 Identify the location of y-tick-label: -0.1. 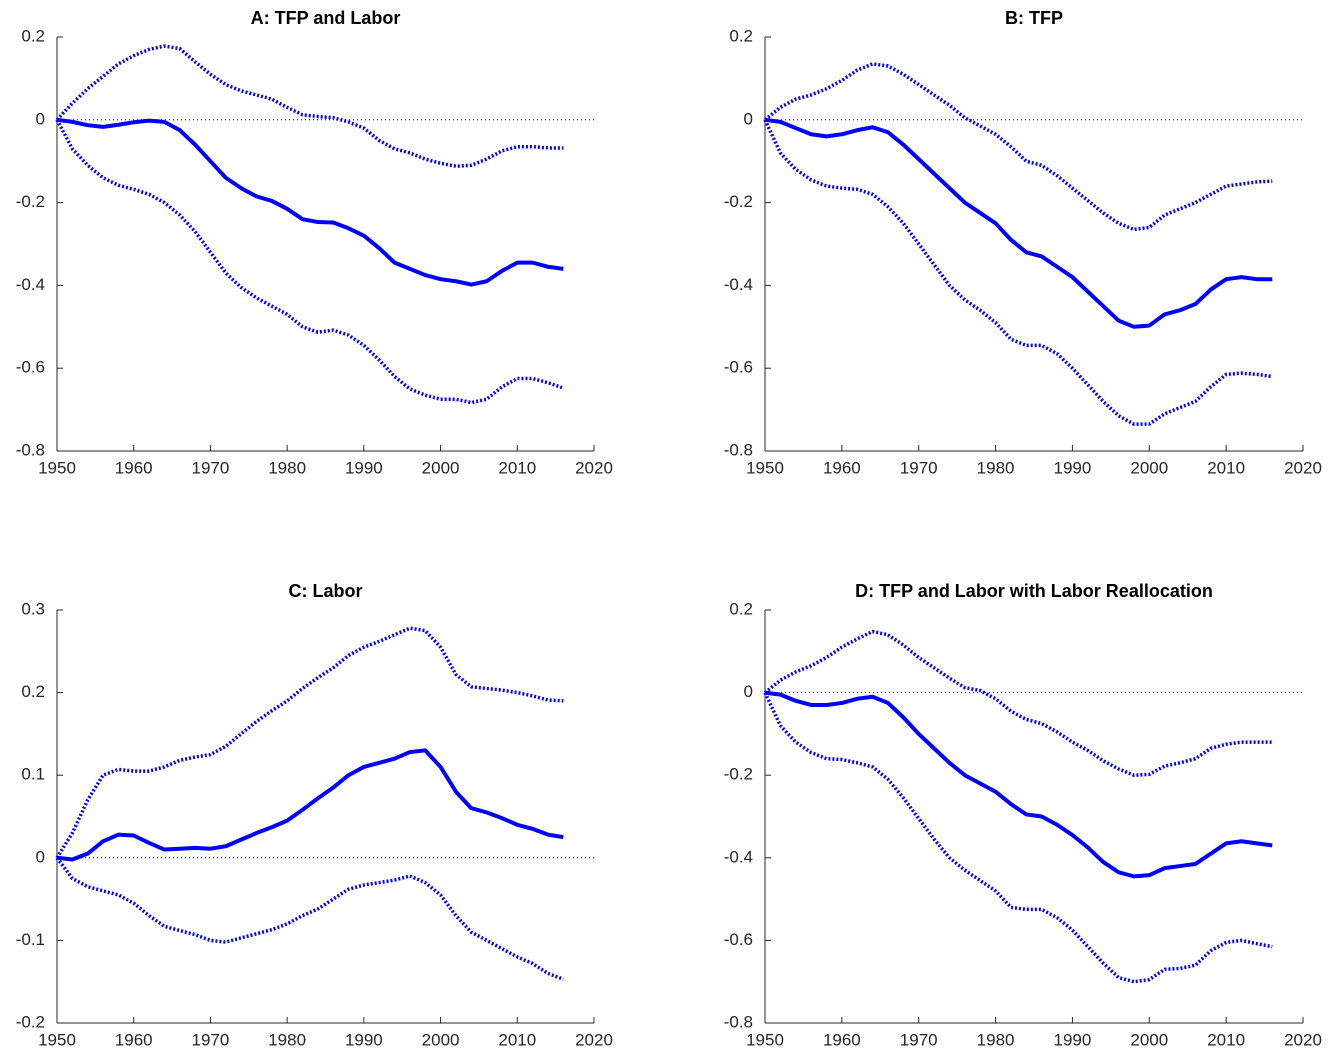
(30, 939).